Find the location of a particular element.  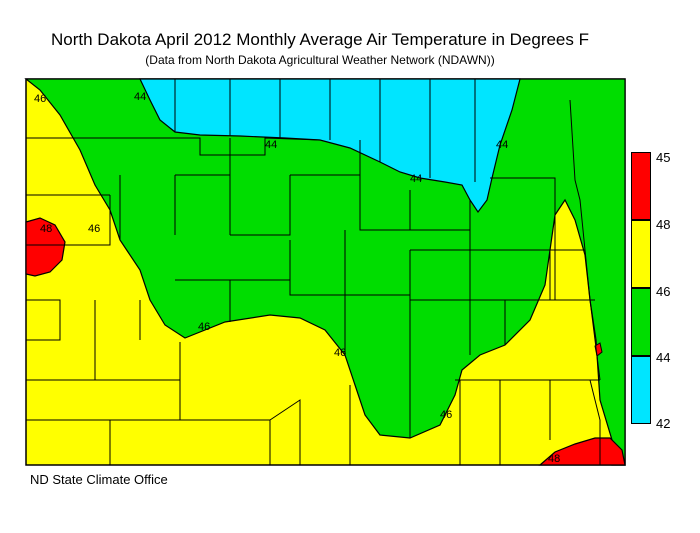

zone-48-southeast is located at coordinates (582, 451).